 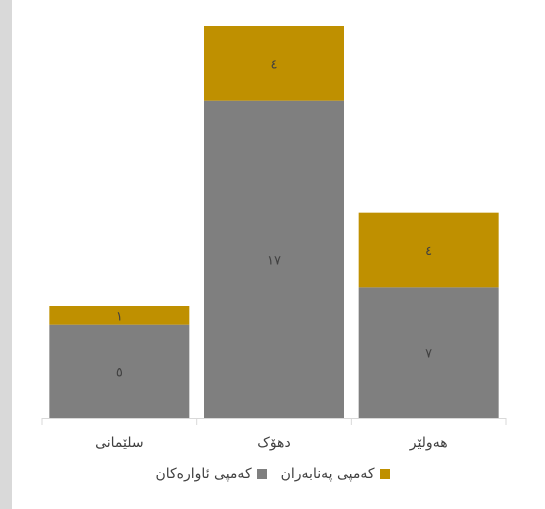 I want to click on x-tick-label: هەولێر, so click(x=428, y=443).